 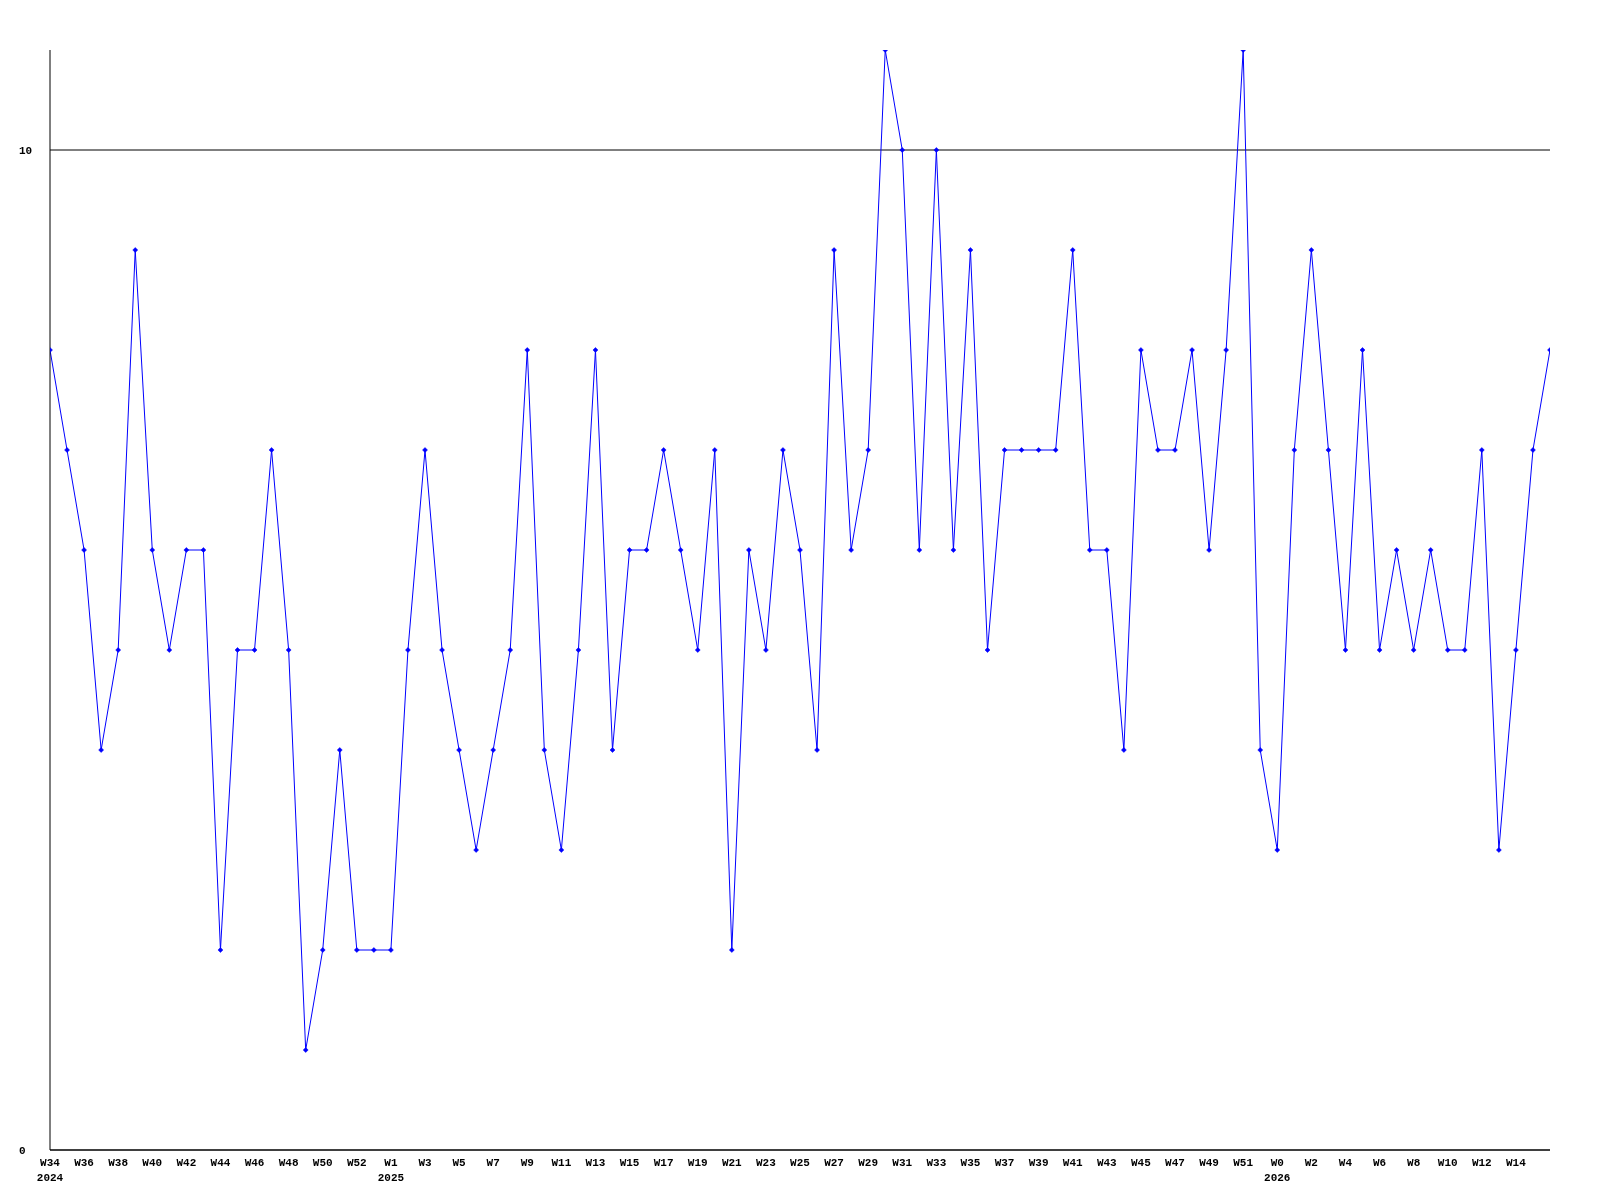 I want to click on x-tick-label: W27, so click(x=834, y=1163).